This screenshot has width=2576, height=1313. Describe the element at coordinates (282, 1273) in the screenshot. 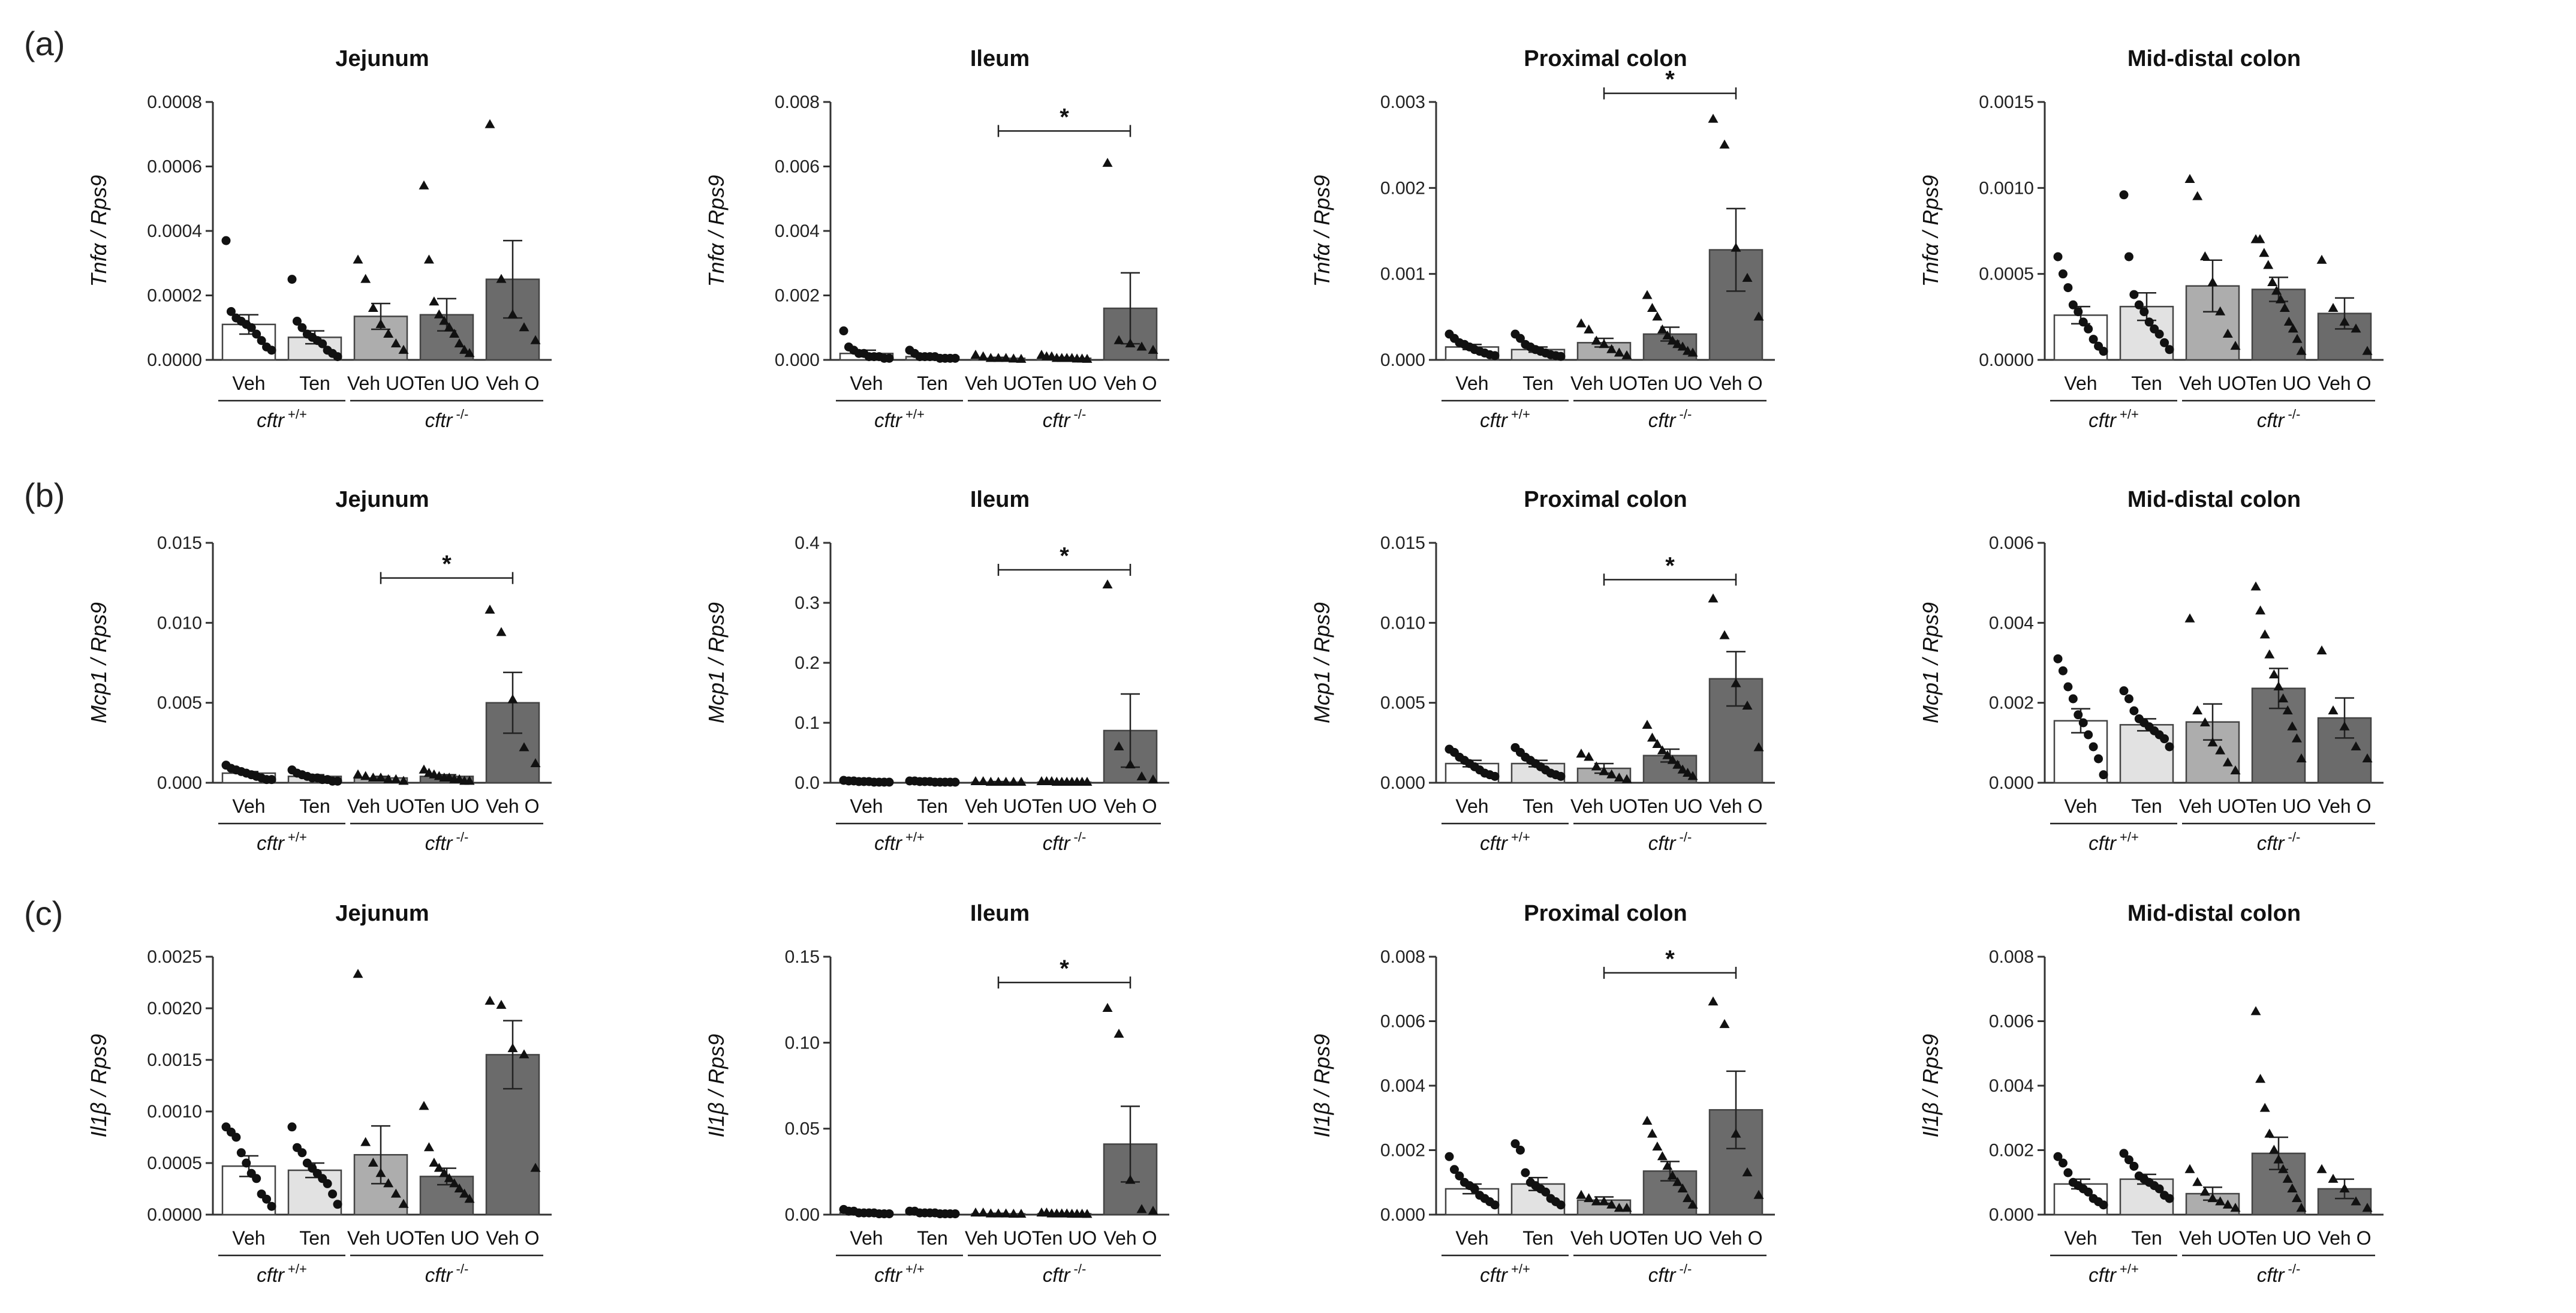

I see `genotype-label-wt: cftr +/+` at that location.